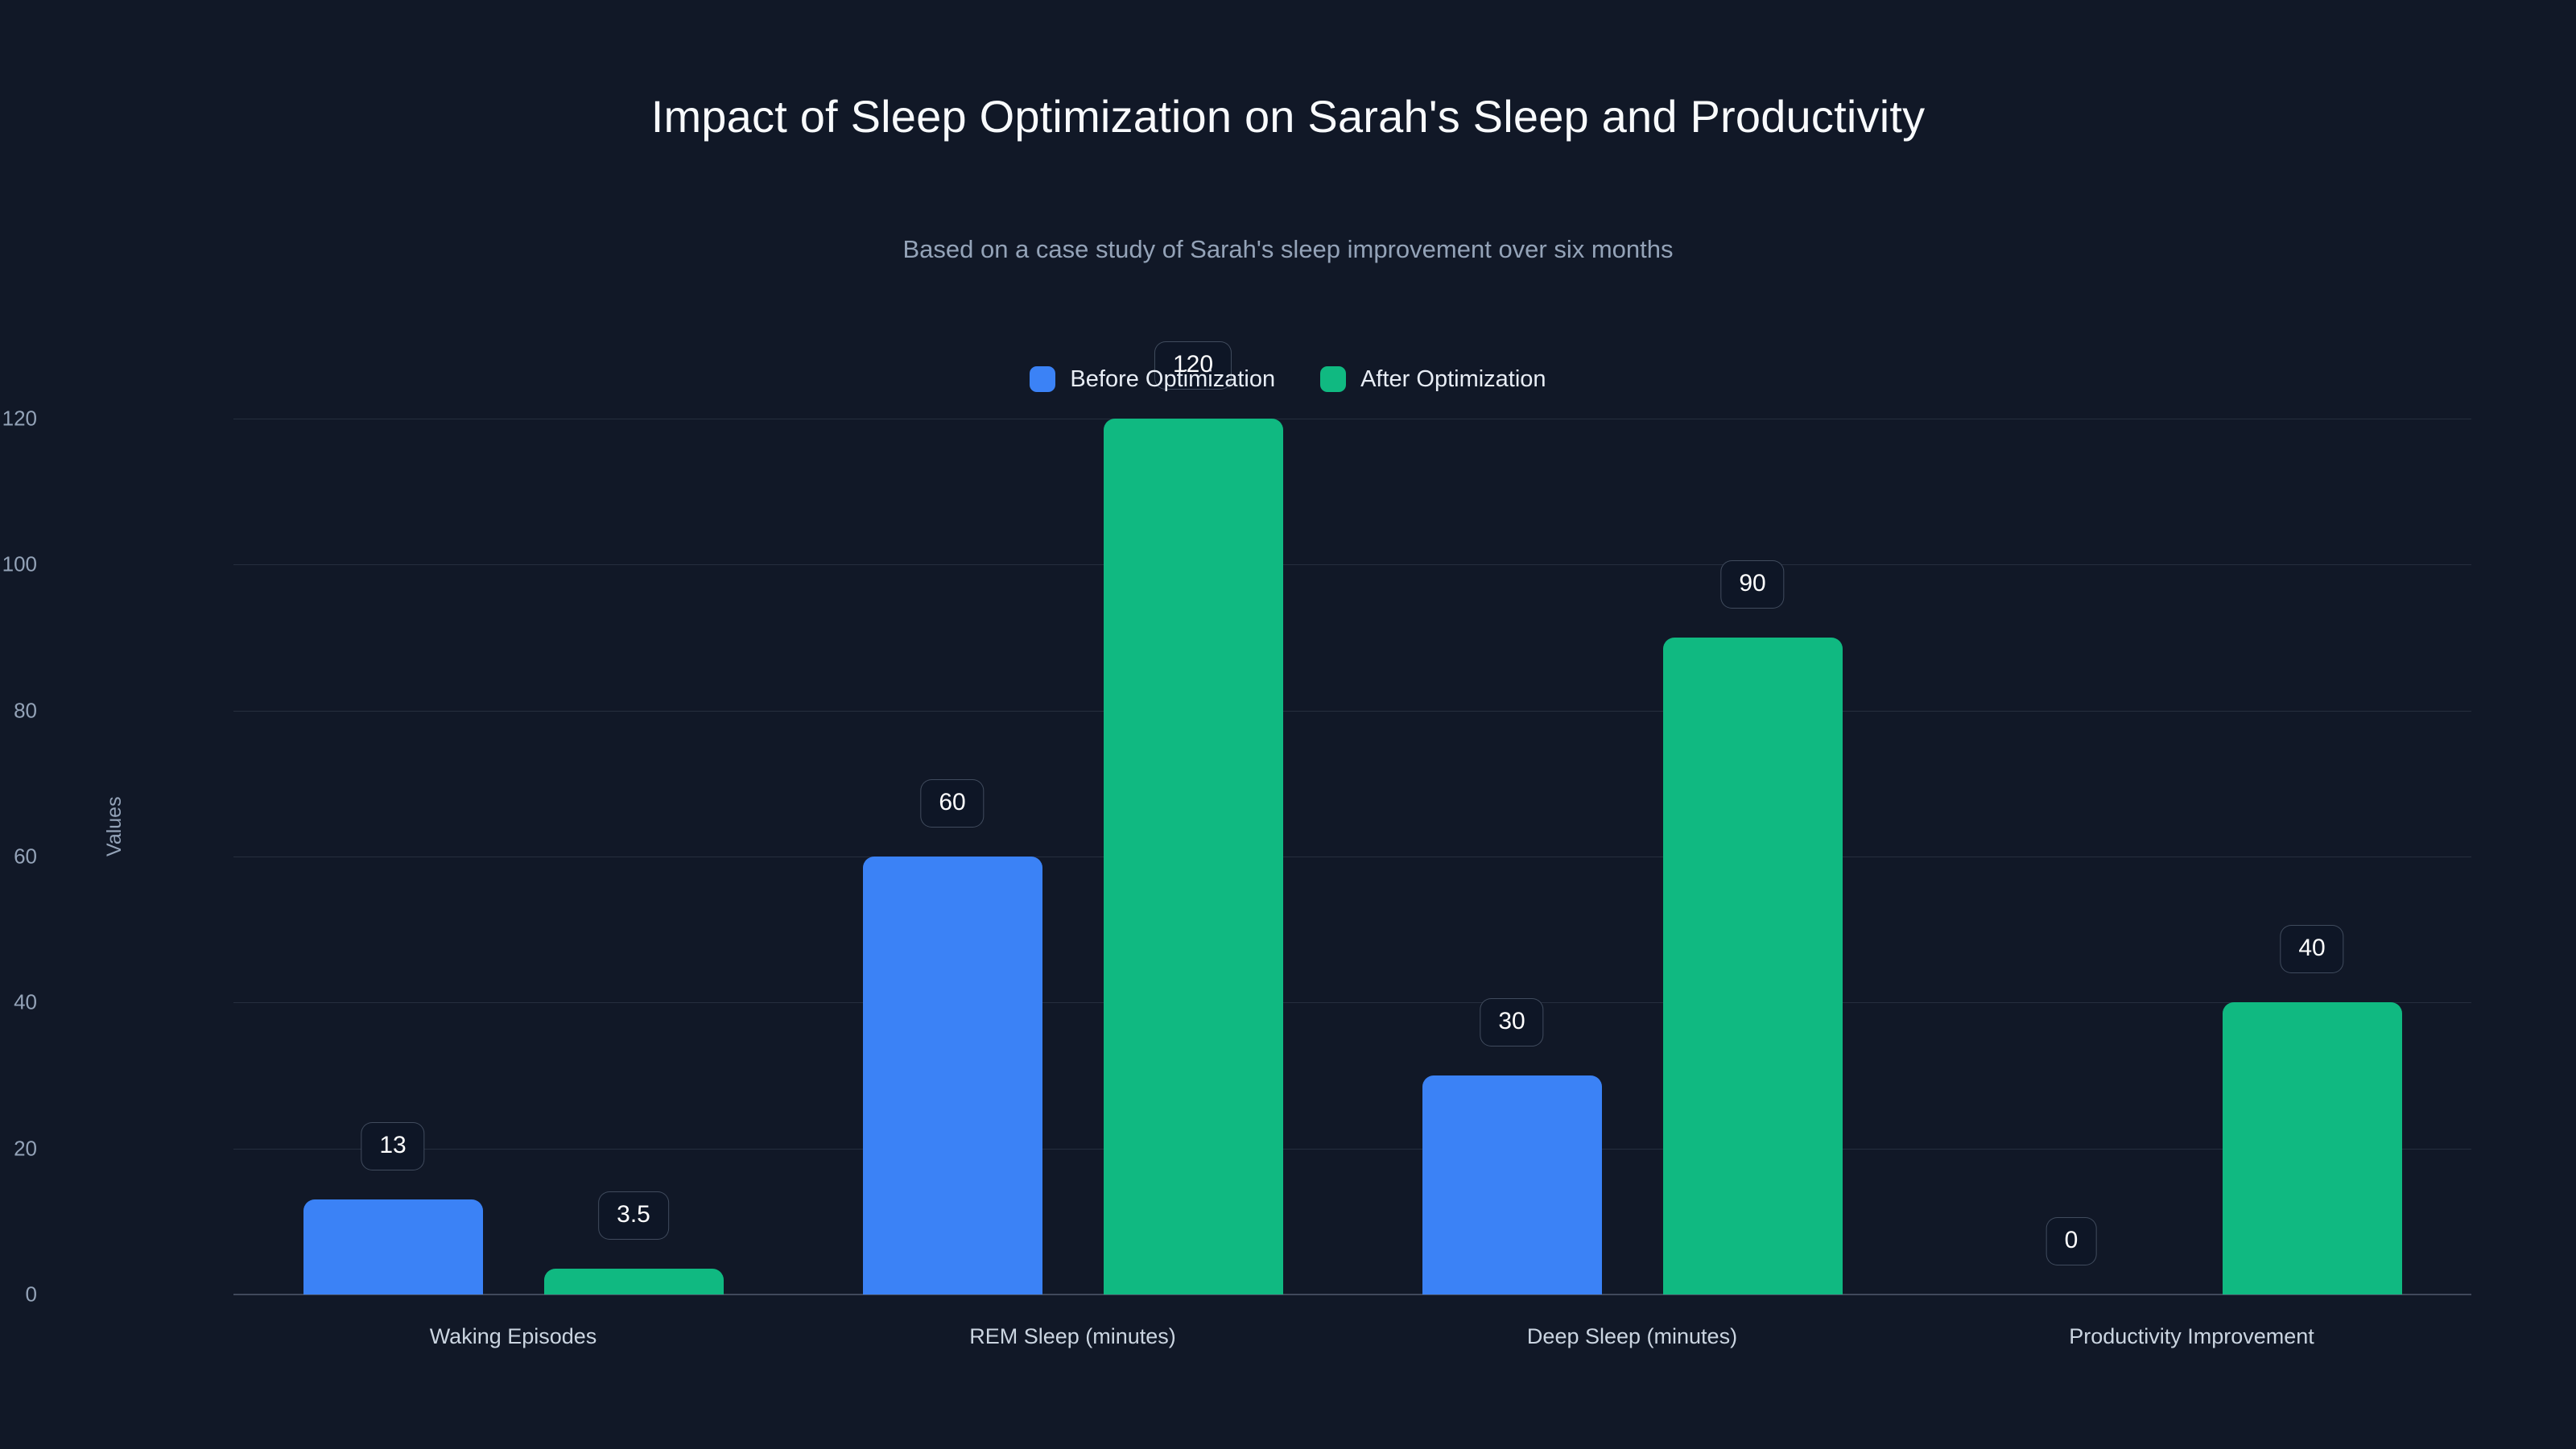 This screenshot has height=1449, width=2576. I want to click on legend-item-before: Before Optimization, so click(1152, 379).